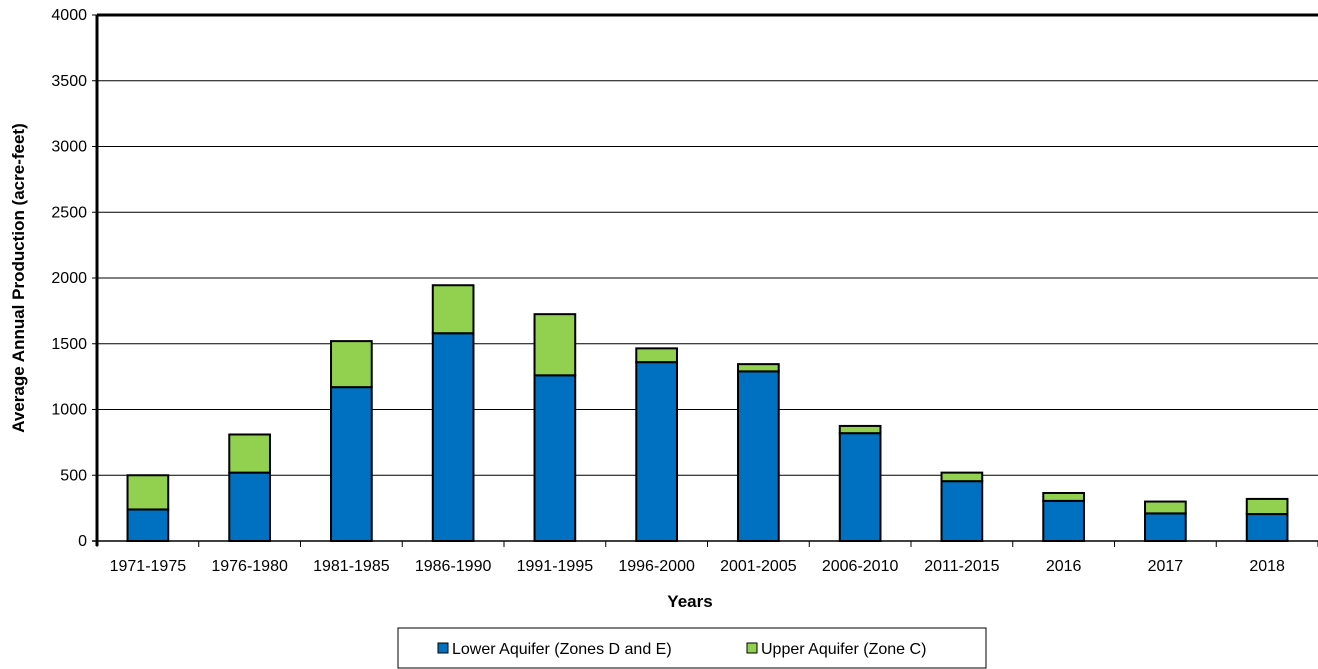 The height and width of the screenshot is (669, 1318). I want to click on y-tick-label: 1500, so click(69, 344).